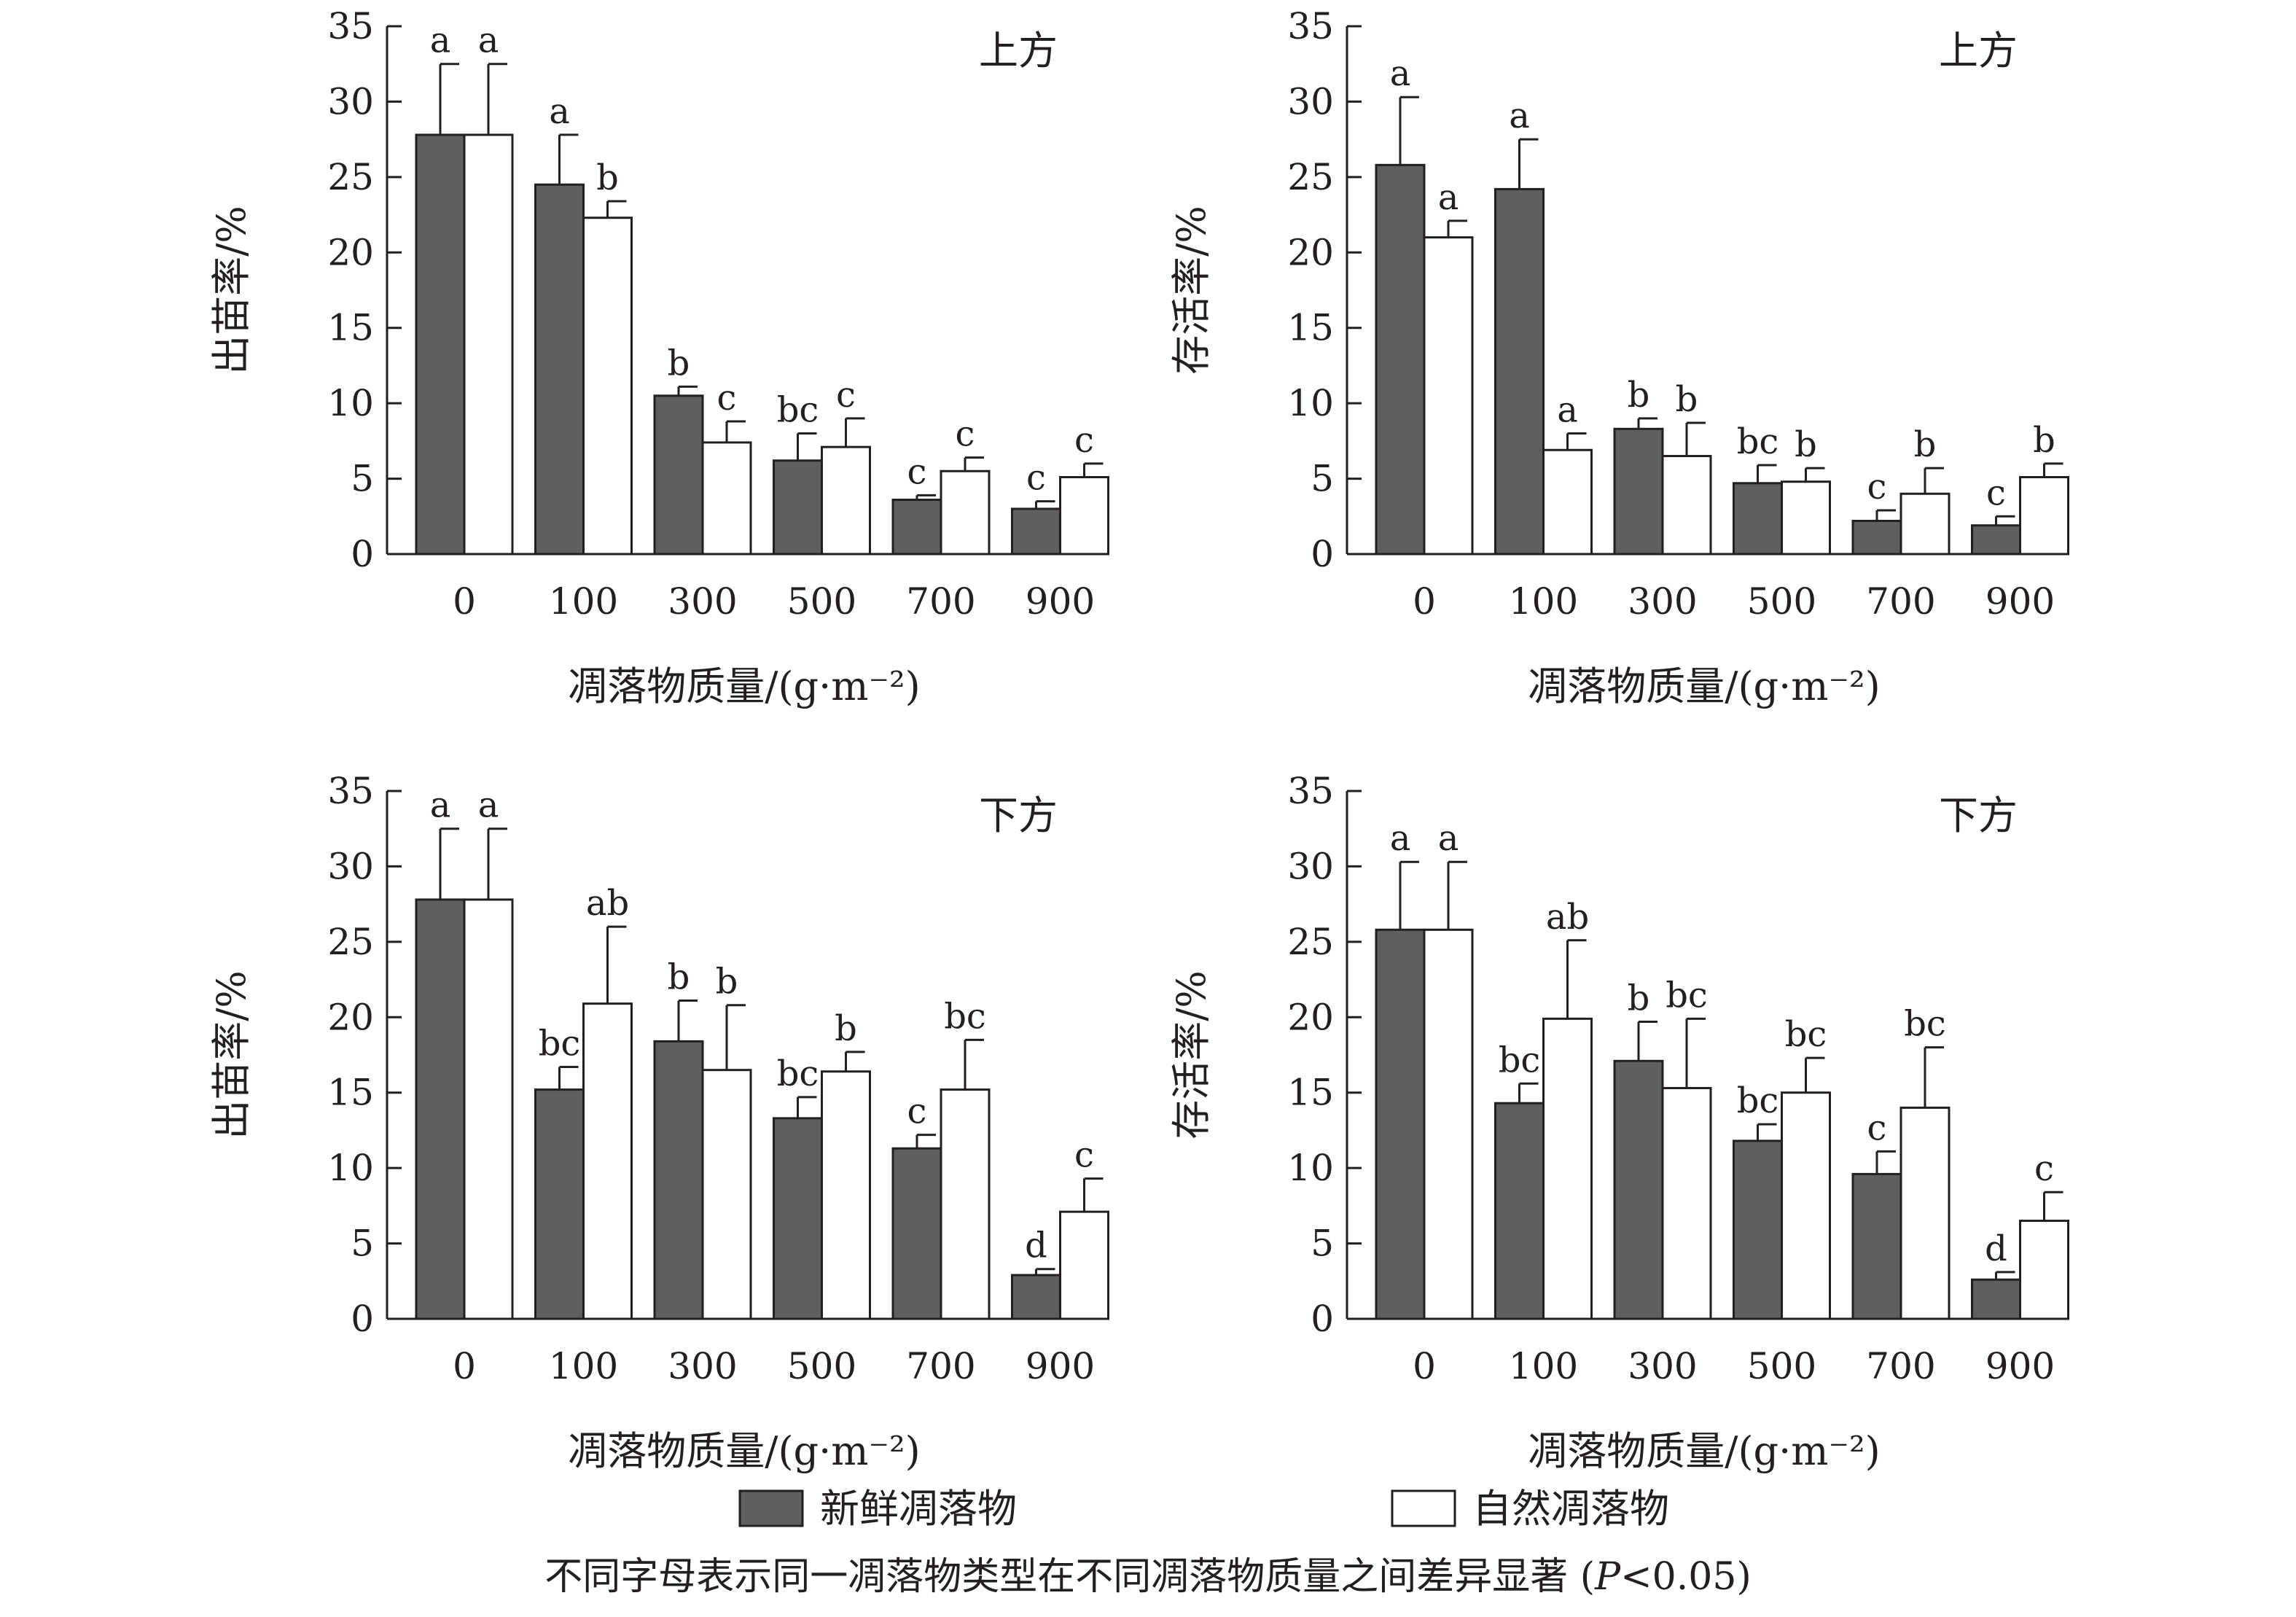 This screenshot has width=2296, height=1617. Describe the element at coordinates (1570, 1509) in the screenshot. I see `legend-label-natural: 自然凋落物` at that location.